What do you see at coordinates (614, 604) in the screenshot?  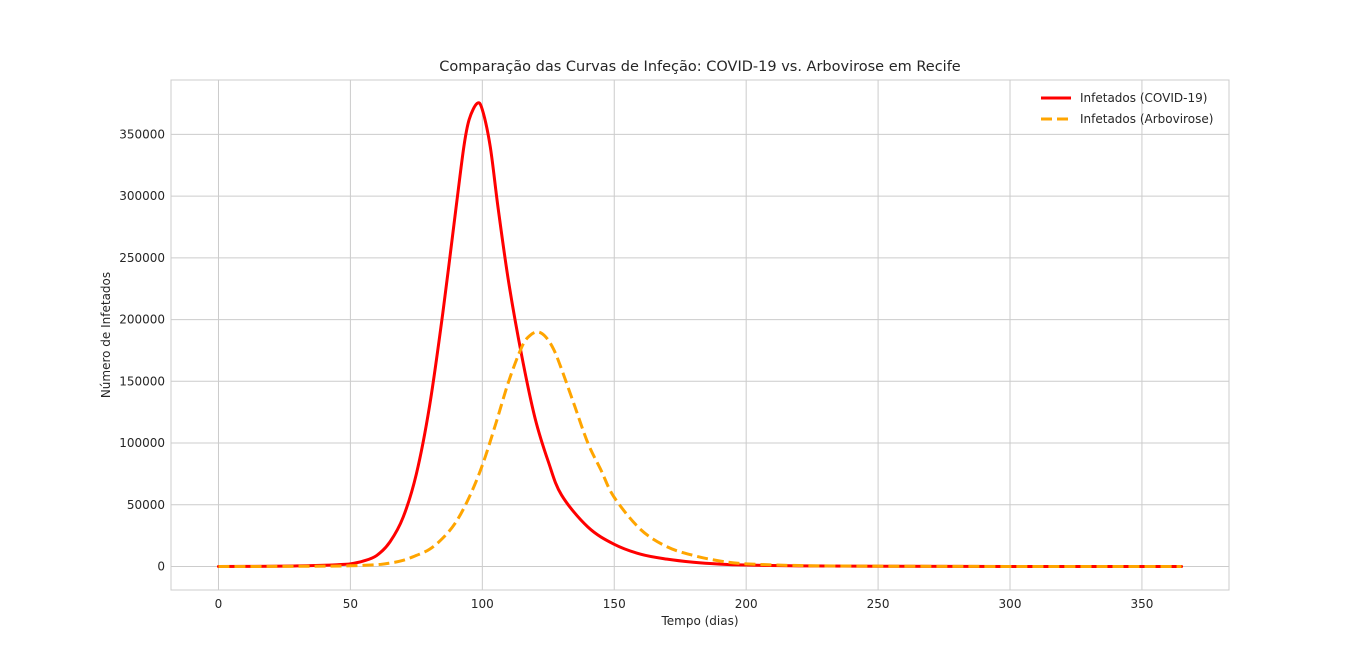 I see `x-tick-label: 150` at bounding box center [614, 604].